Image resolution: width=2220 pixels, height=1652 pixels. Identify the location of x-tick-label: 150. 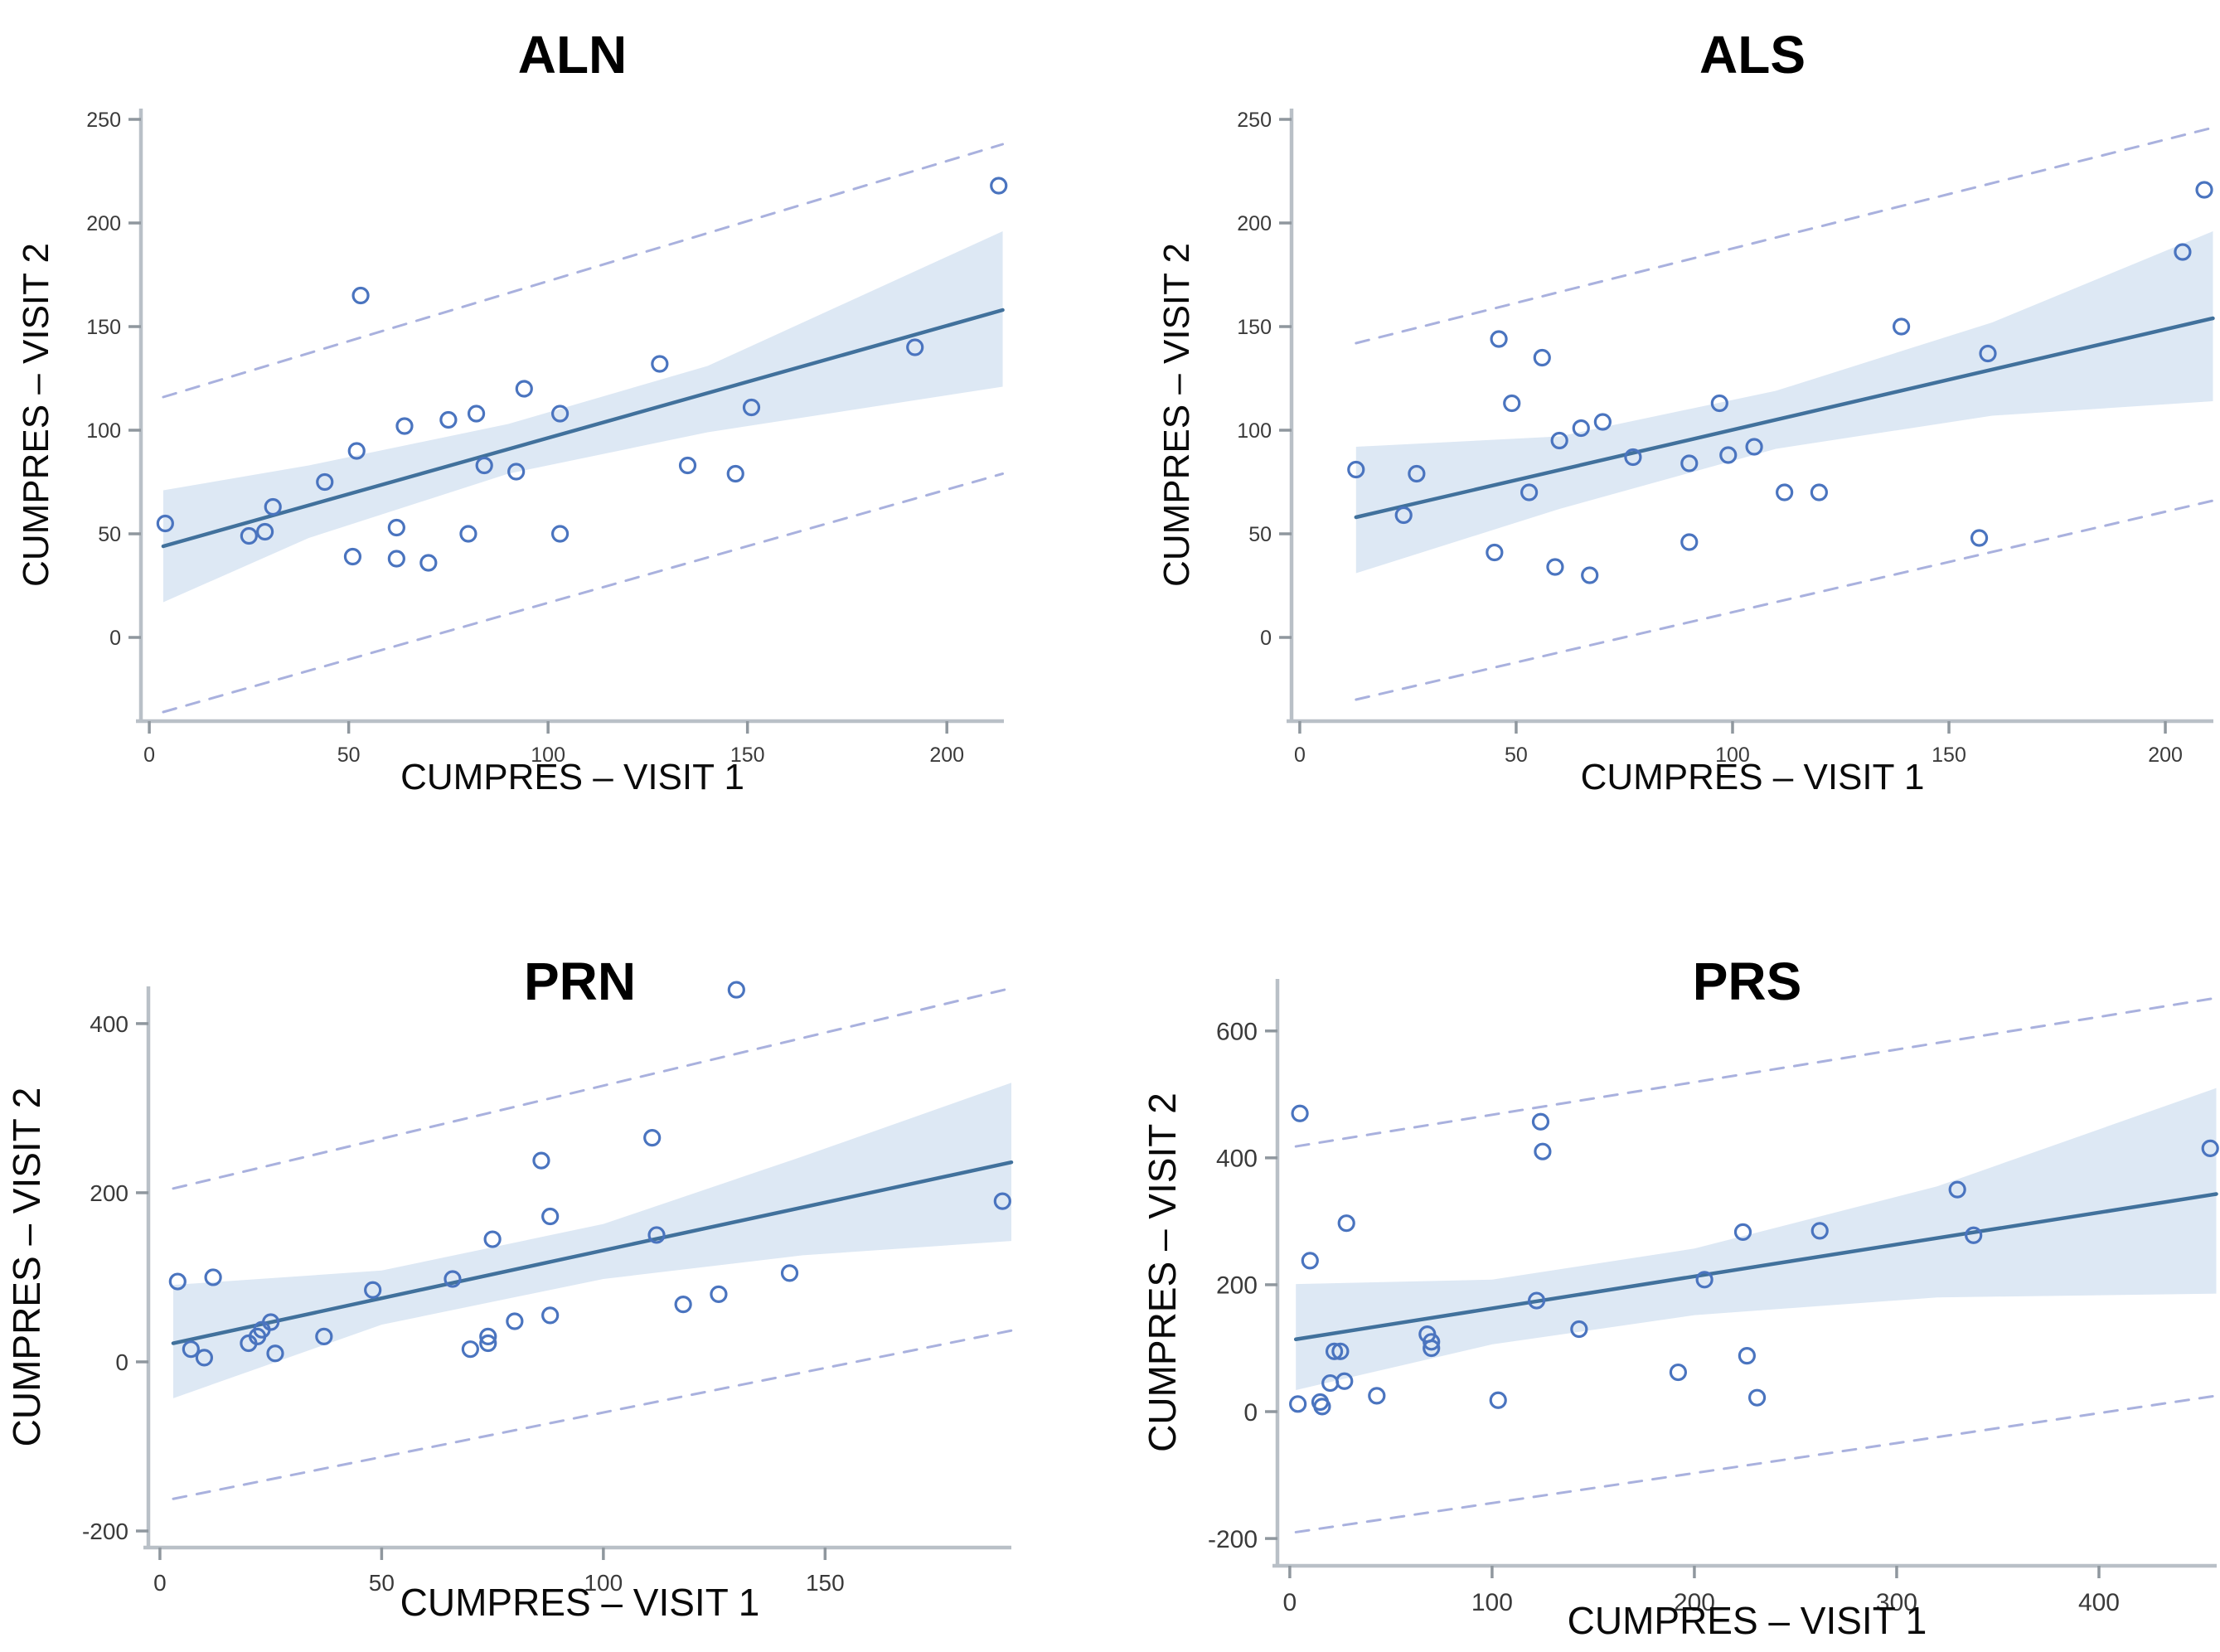
(825, 1583).